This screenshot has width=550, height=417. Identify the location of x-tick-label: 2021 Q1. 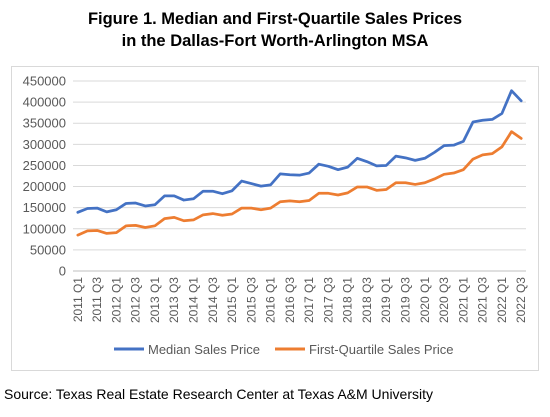
(463, 300).